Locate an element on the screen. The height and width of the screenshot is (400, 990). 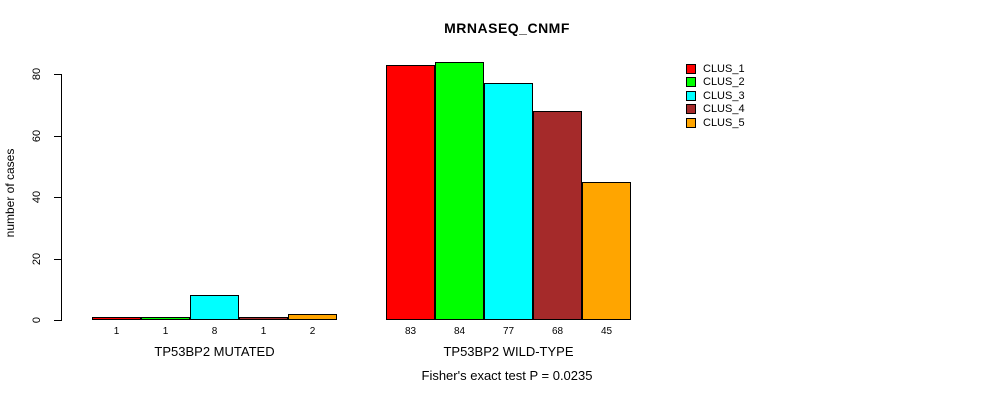
bar-value-label: 84 is located at coordinates (459, 331).